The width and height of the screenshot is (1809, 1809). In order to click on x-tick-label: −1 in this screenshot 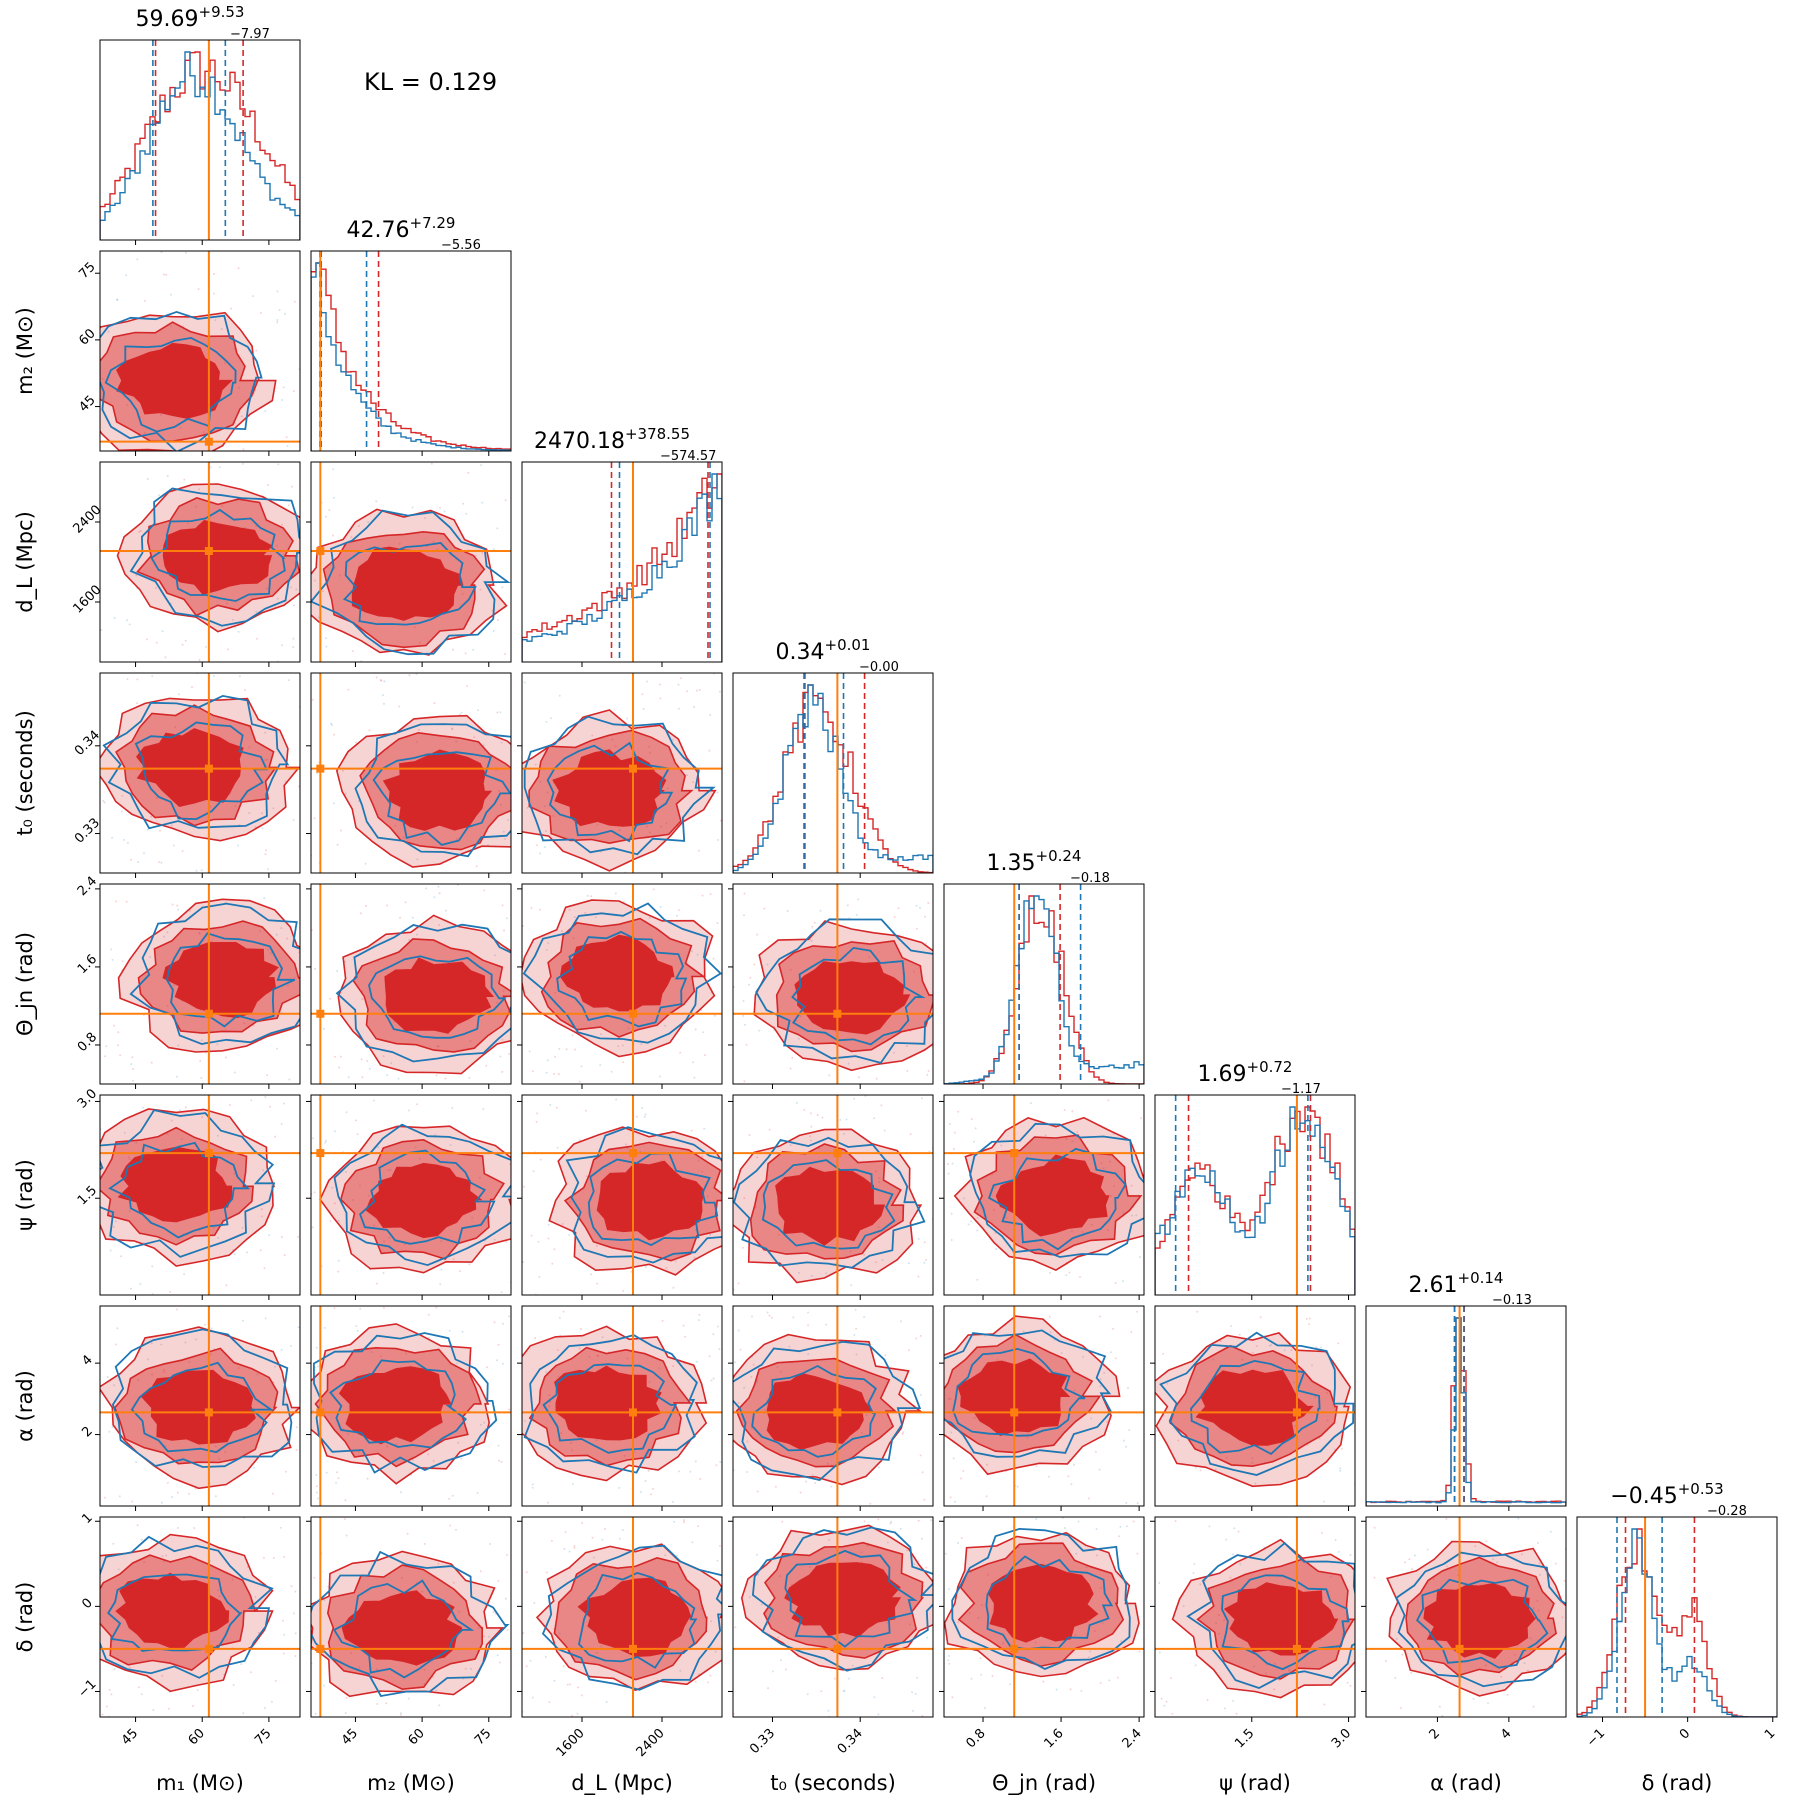, I will do `click(1596, 1738)`.